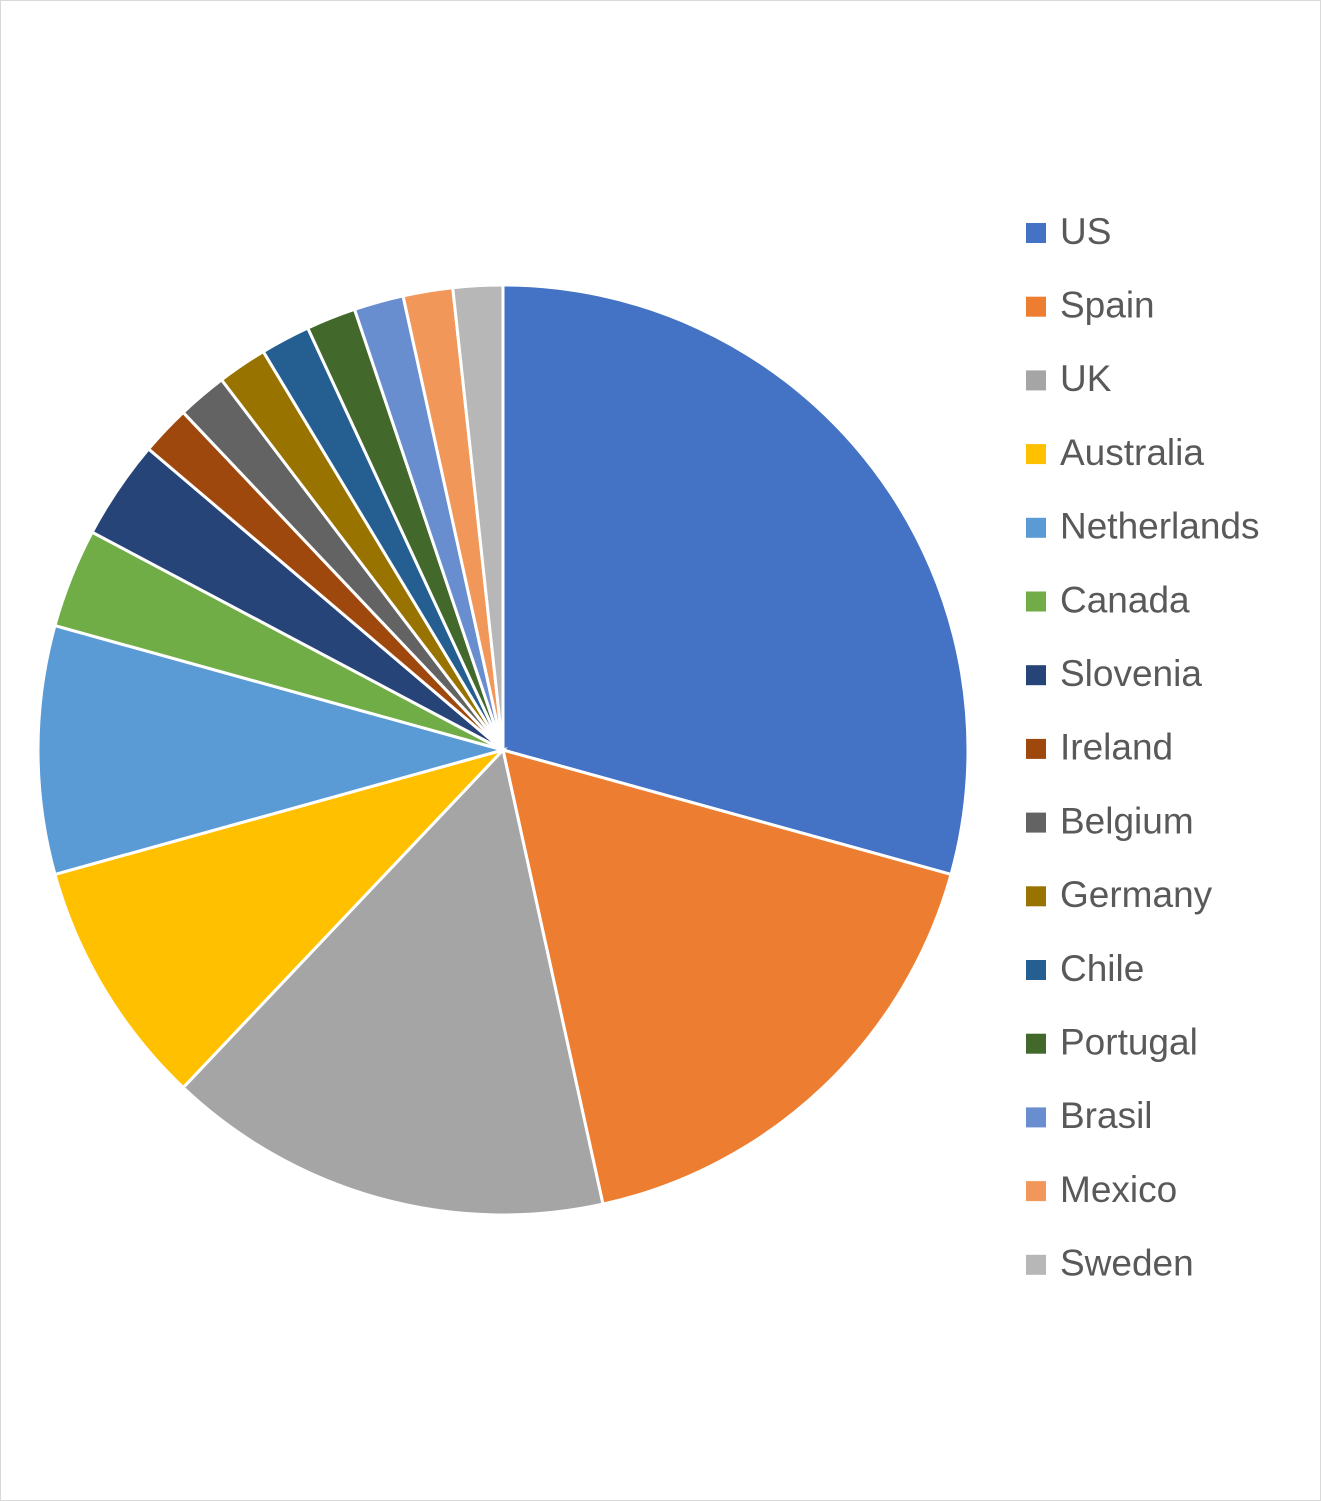 This screenshot has height=1501, width=1321. I want to click on legend-label: Chile, so click(1102, 968).